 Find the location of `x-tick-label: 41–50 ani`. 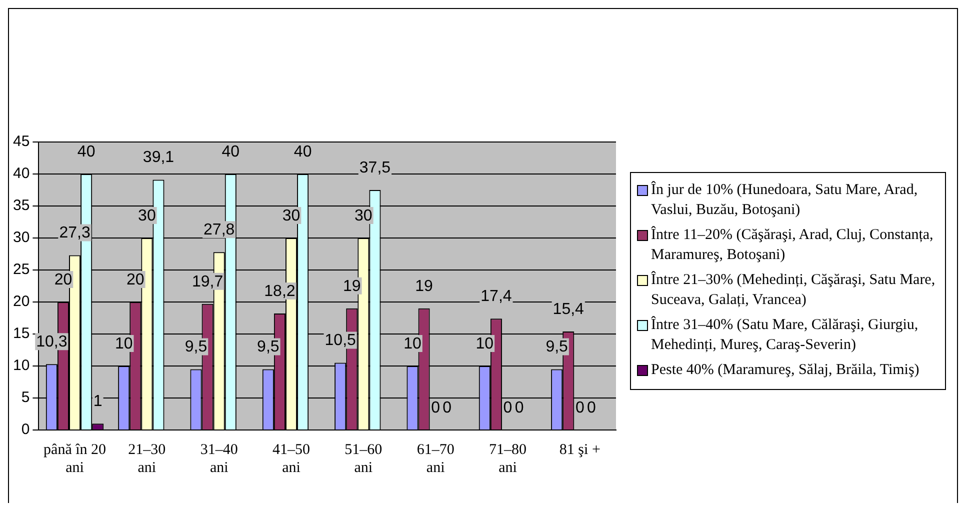

x-tick-label: 41–50 ani is located at coordinates (291, 459).